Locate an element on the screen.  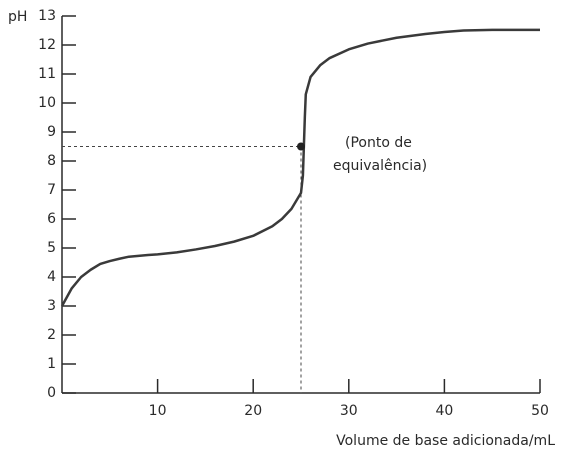
y-tick-label: 10 is located at coordinates (47, 103).